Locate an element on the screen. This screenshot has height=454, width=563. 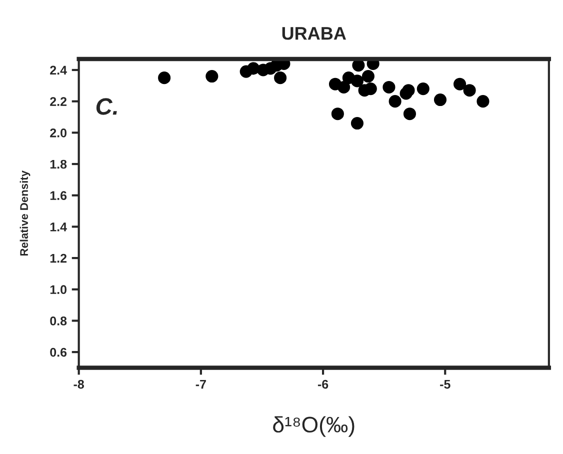
y-tick-label: 2.2 is located at coordinates (58, 101).